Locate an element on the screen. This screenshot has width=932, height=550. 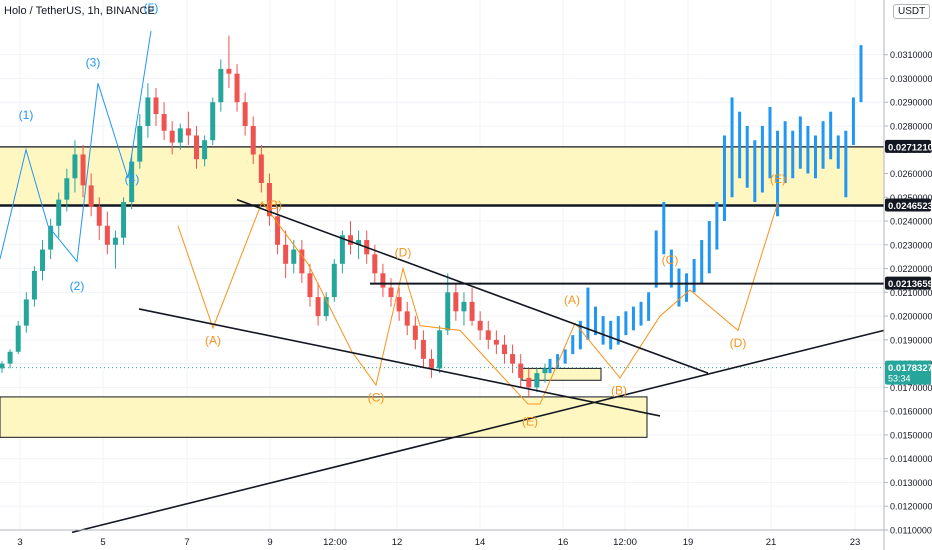
y-tick-label: 0.0160000 is located at coordinates (911, 412).